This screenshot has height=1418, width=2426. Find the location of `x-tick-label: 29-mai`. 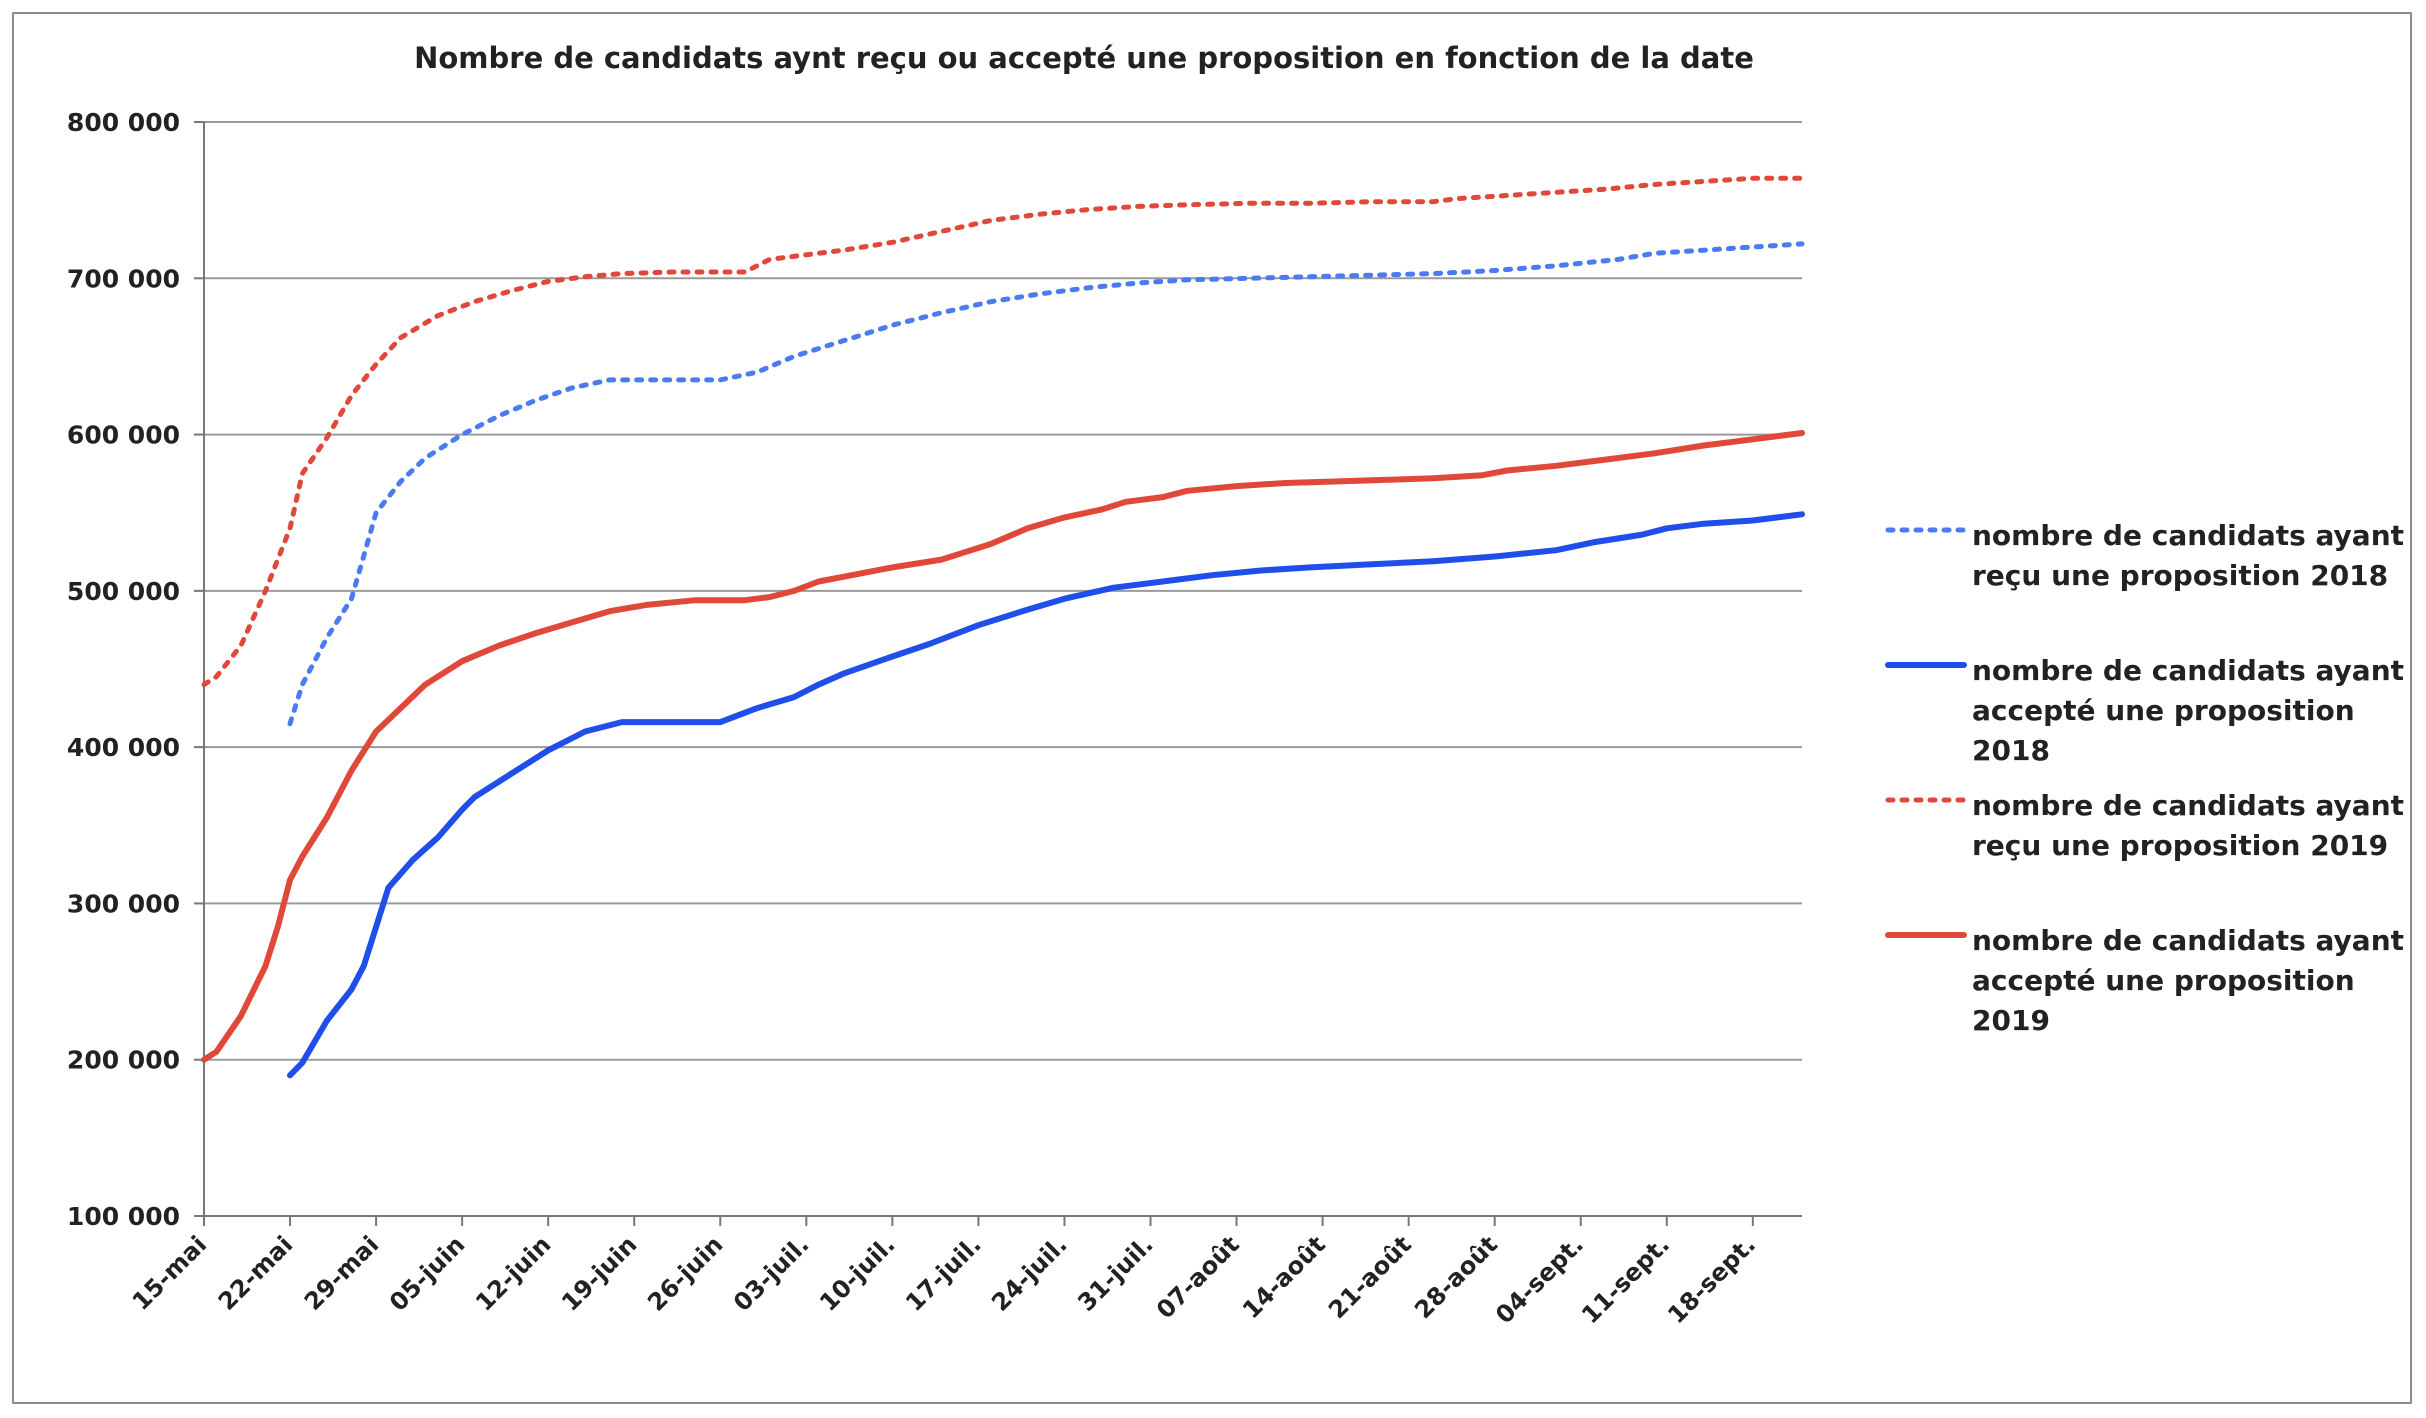

x-tick-label: 29-mai is located at coordinates (341, 1272).